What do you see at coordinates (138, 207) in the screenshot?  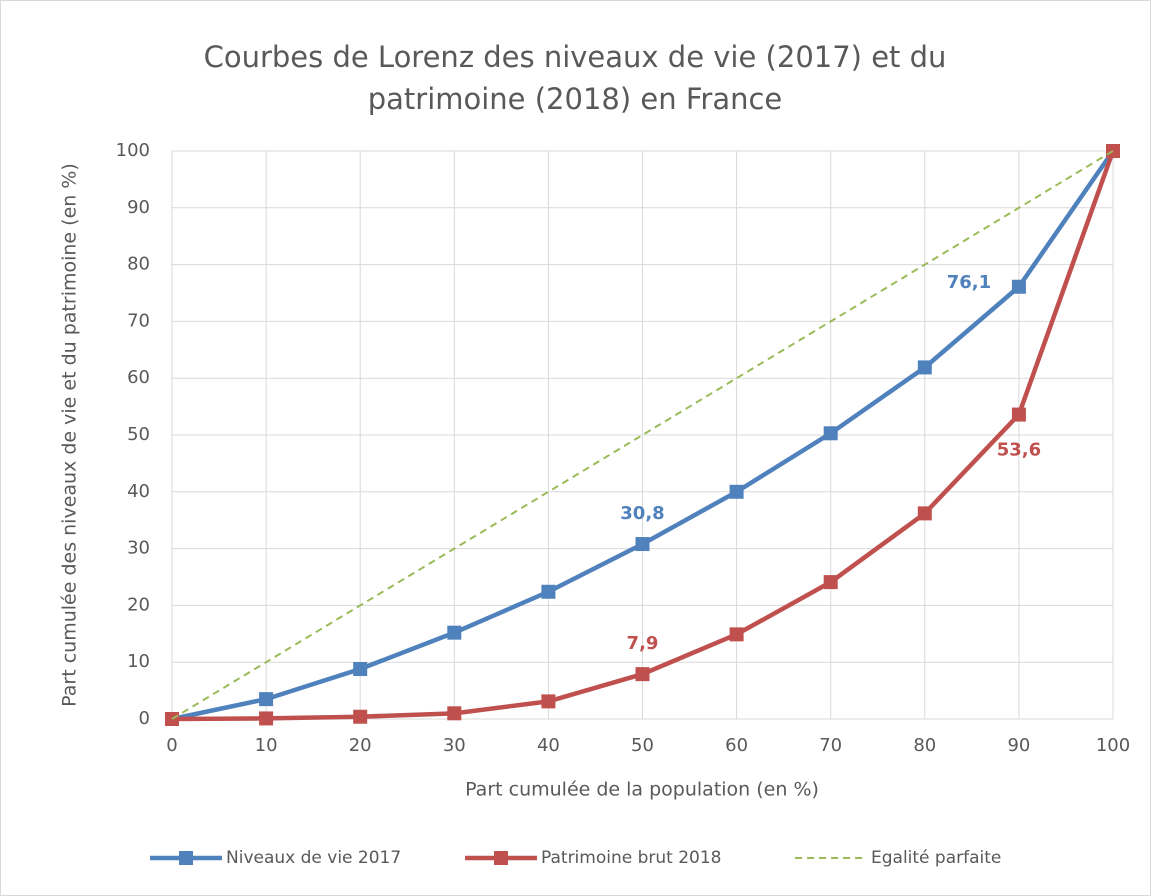 I see `y-tick-label: 90` at bounding box center [138, 207].